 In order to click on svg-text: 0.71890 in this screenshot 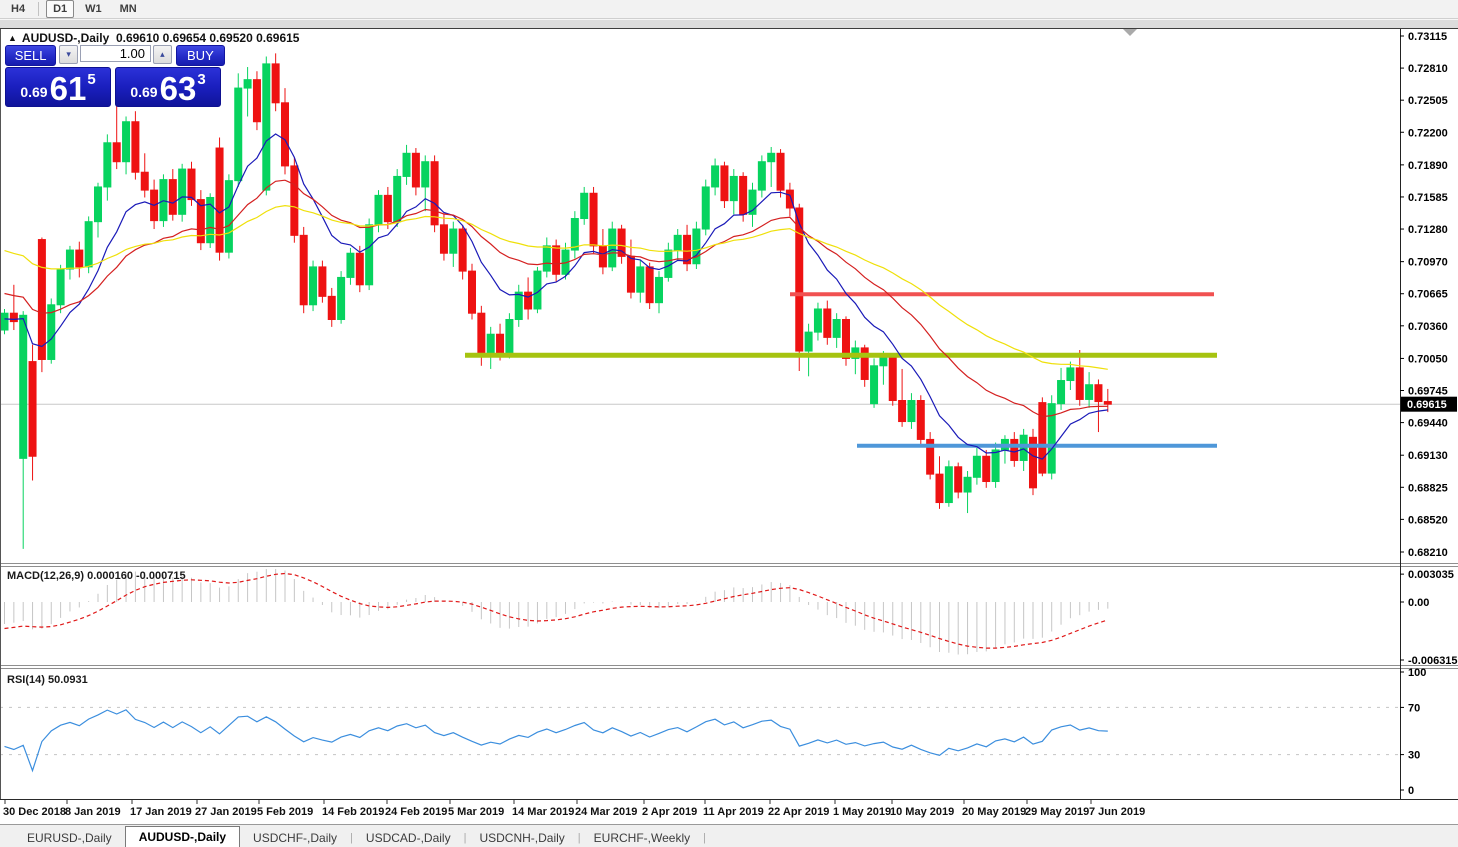, I will do `click(1428, 166)`.